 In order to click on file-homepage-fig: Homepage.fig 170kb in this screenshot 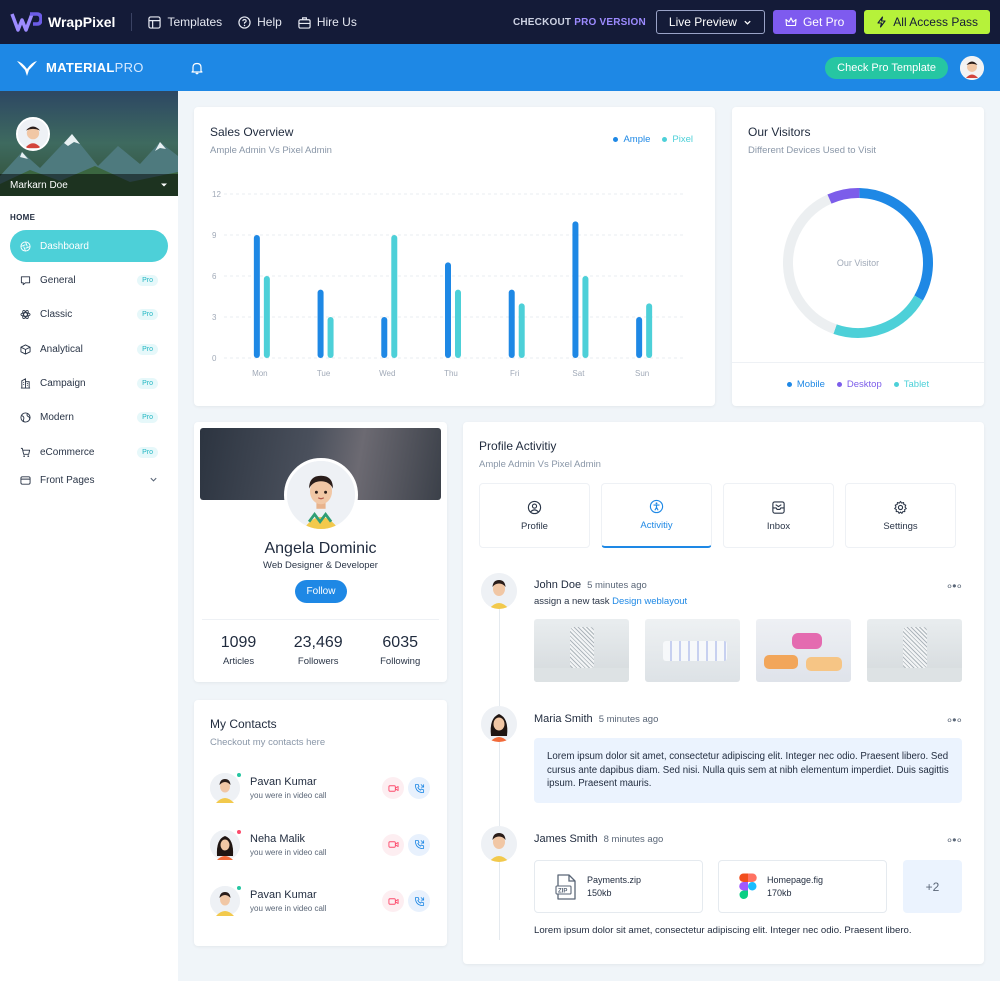, I will do `click(802, 886)`.